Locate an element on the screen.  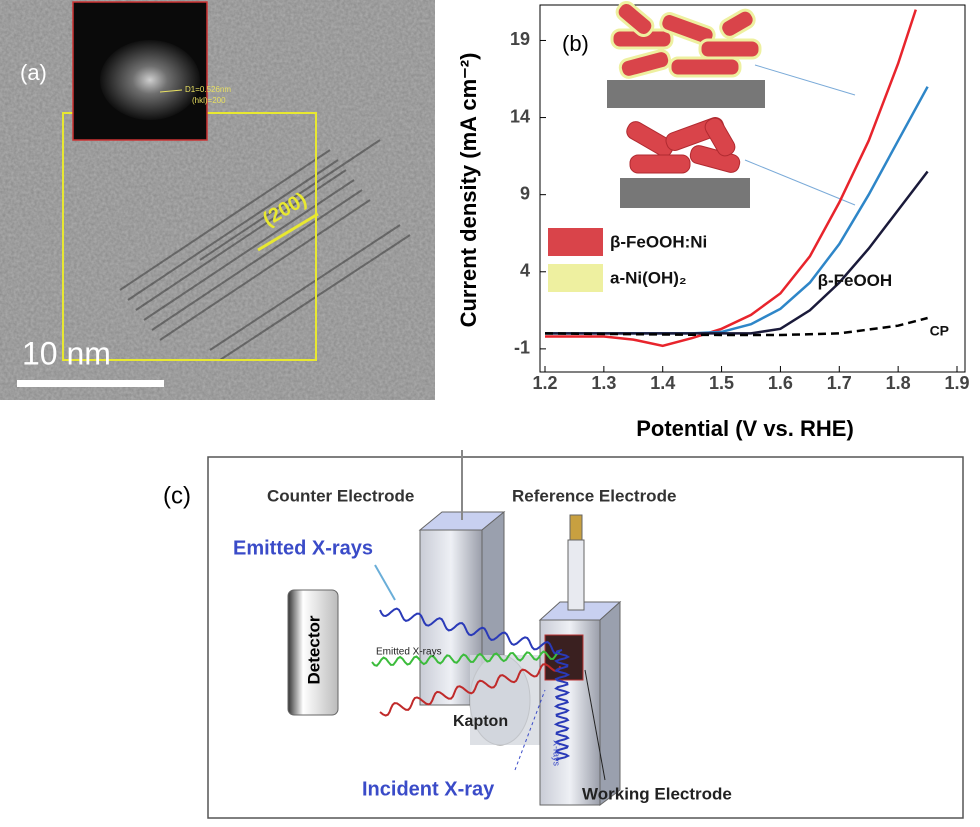
x-tick-label: 1.9 is located at coordinates (956, 383).